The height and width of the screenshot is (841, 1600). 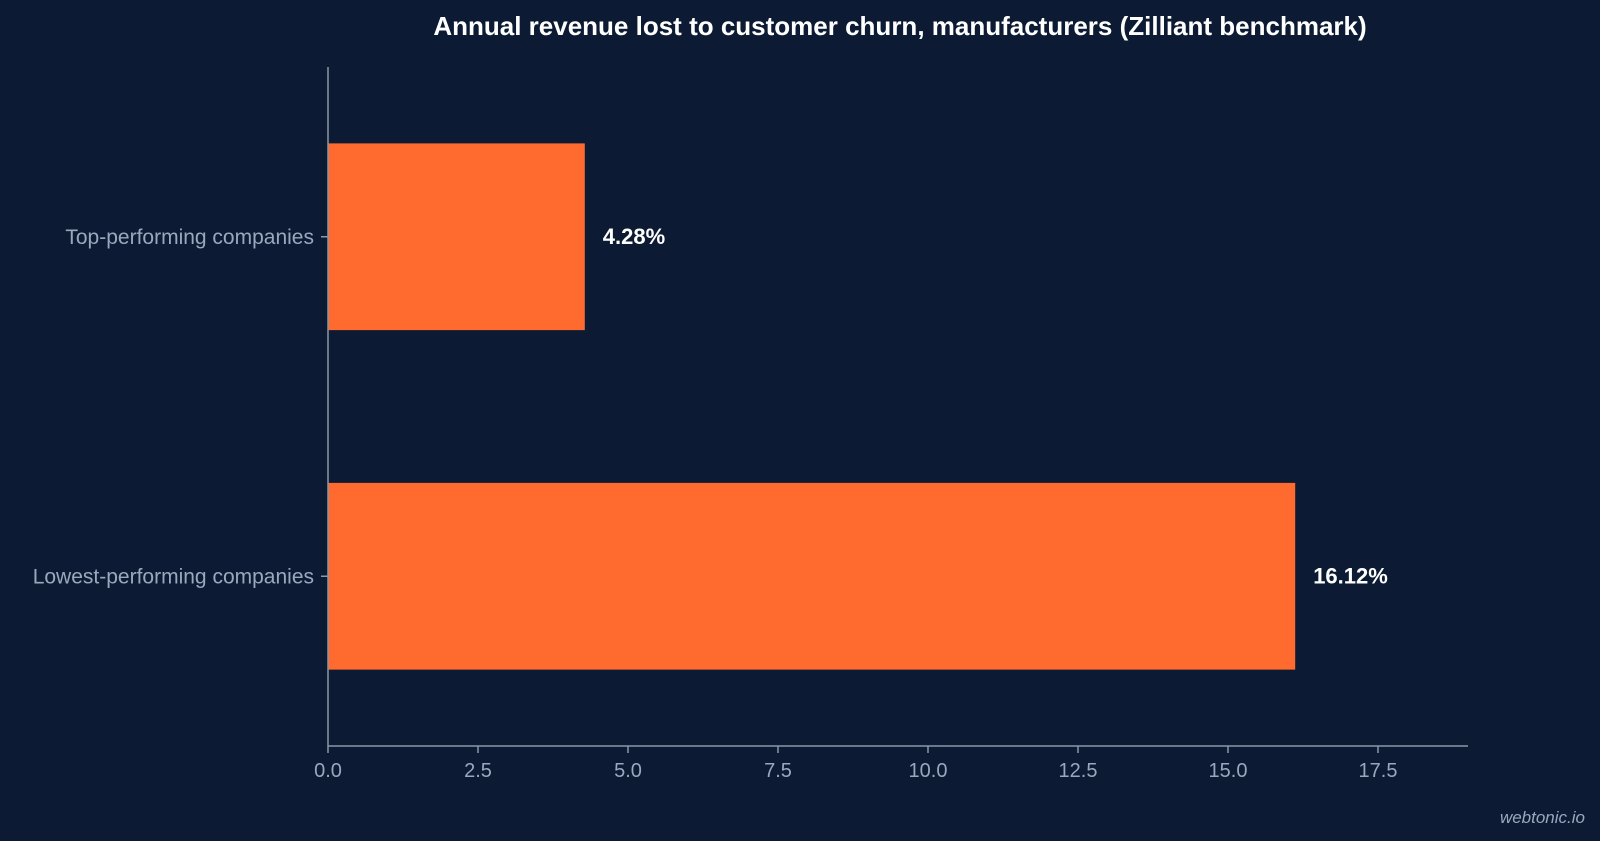 I want to click on x-tick-label-1: 2.5, so click(x=478, y=771).